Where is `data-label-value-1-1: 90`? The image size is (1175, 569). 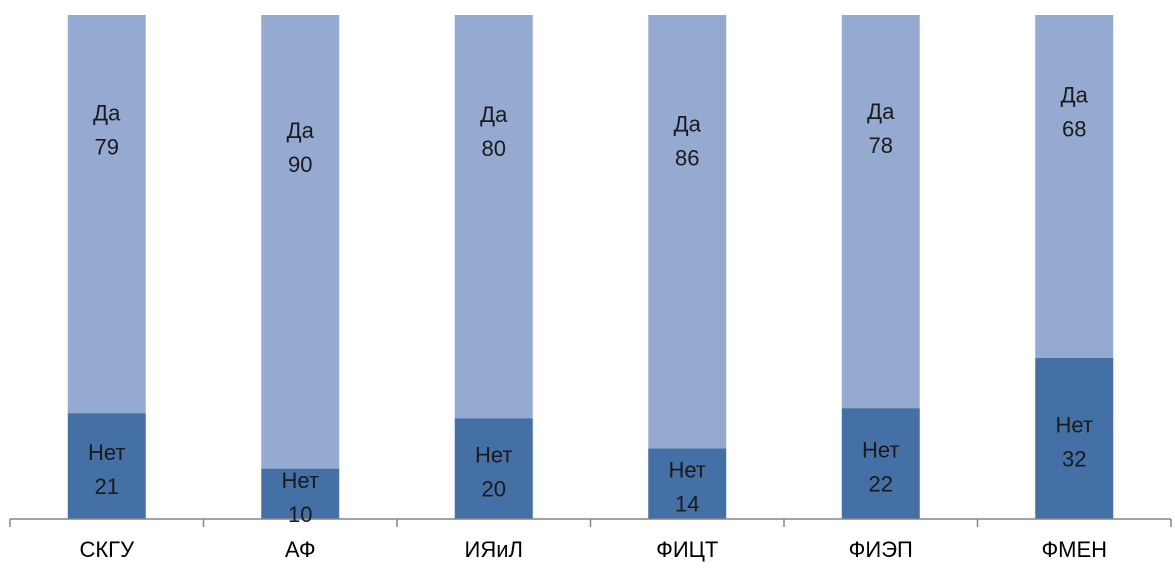
data-label-value-1-1: 90 is located at coordinates (300, 164).